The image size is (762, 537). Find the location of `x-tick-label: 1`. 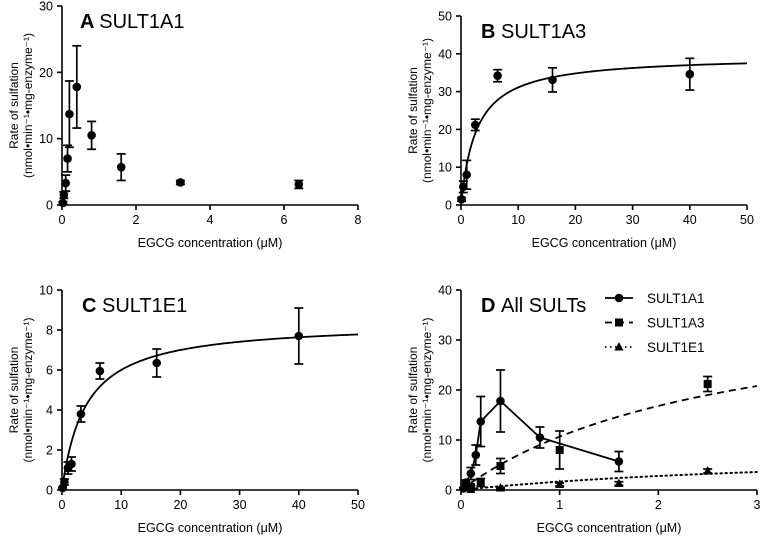

x-tick-label: 1 is located at coordinates (559, 505).